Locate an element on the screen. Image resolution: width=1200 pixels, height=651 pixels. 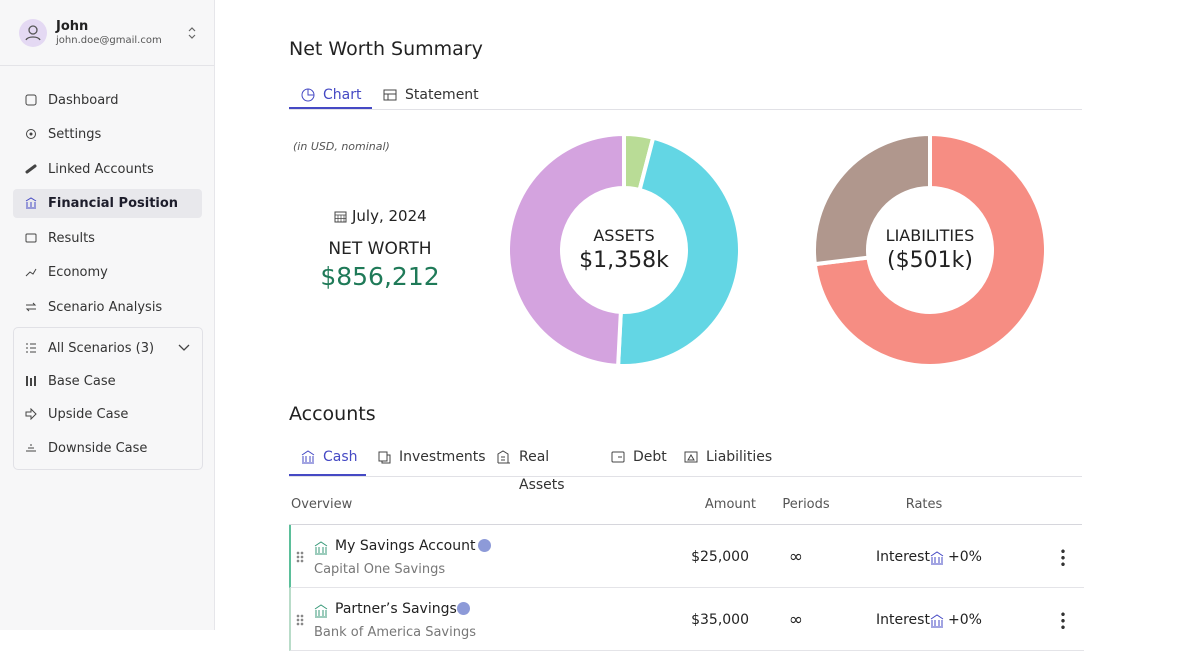
divider is located at coordinates (107, 65).